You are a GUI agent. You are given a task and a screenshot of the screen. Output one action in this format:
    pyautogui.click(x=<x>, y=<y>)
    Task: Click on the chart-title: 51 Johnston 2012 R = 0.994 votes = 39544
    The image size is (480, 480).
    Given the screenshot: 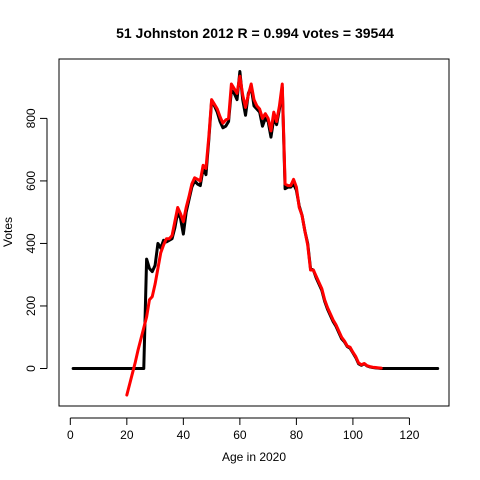 What is the action you would take?
    pyautogui.click(x=255, y=33)
    